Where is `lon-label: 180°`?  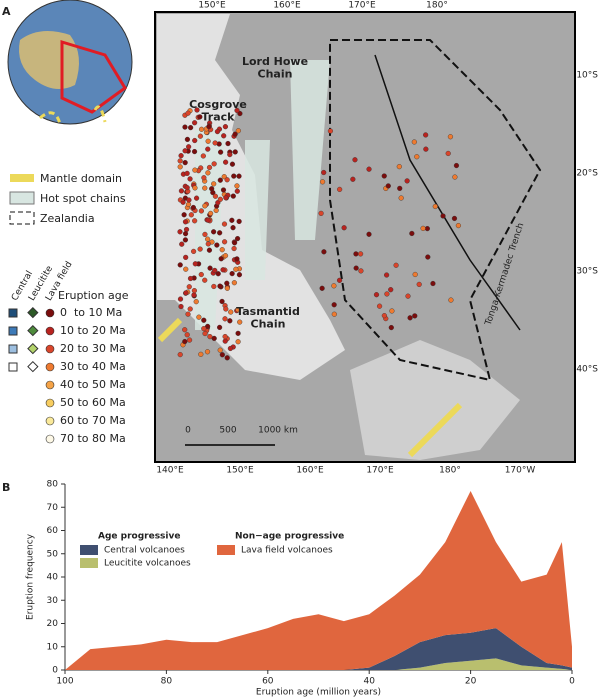 lon-label: 180° is located at coordinates (437, 6).